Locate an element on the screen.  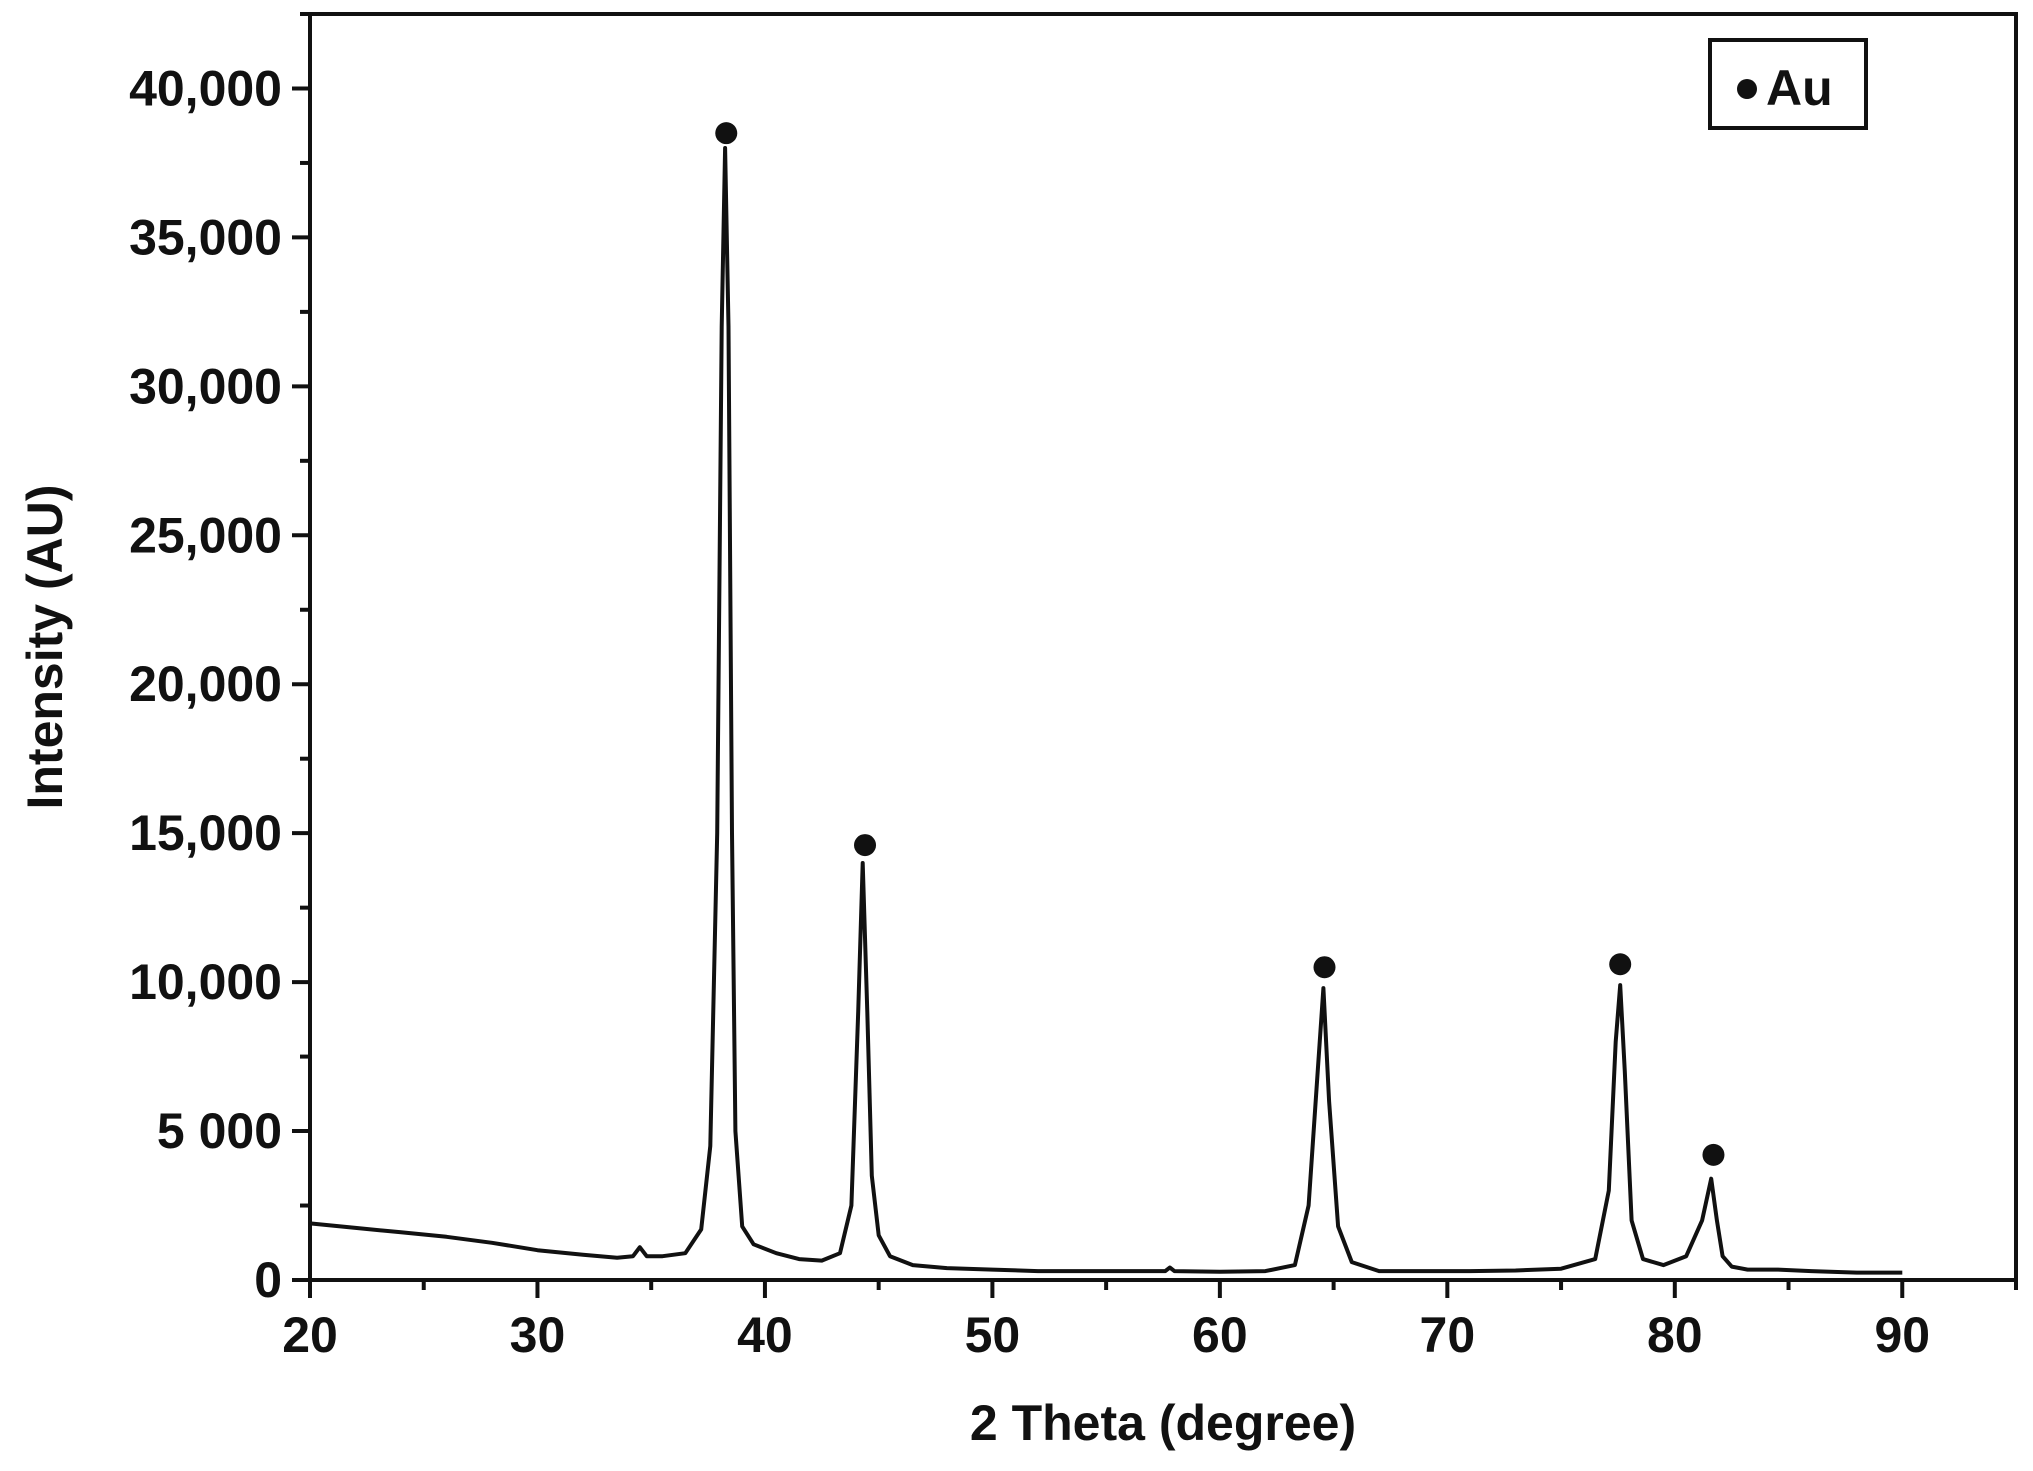
y-tick-label: 10,000 is located at coordinates (205, 982).